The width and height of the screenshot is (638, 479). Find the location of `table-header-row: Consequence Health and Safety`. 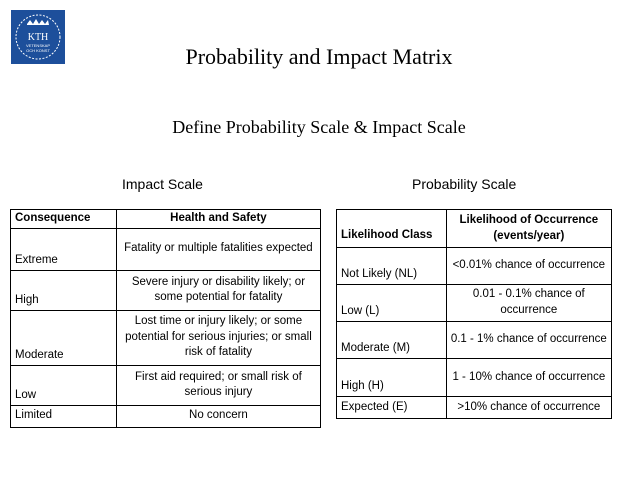

table-header-row: Consequence Health and Safety is located at coordinates (166, 219).